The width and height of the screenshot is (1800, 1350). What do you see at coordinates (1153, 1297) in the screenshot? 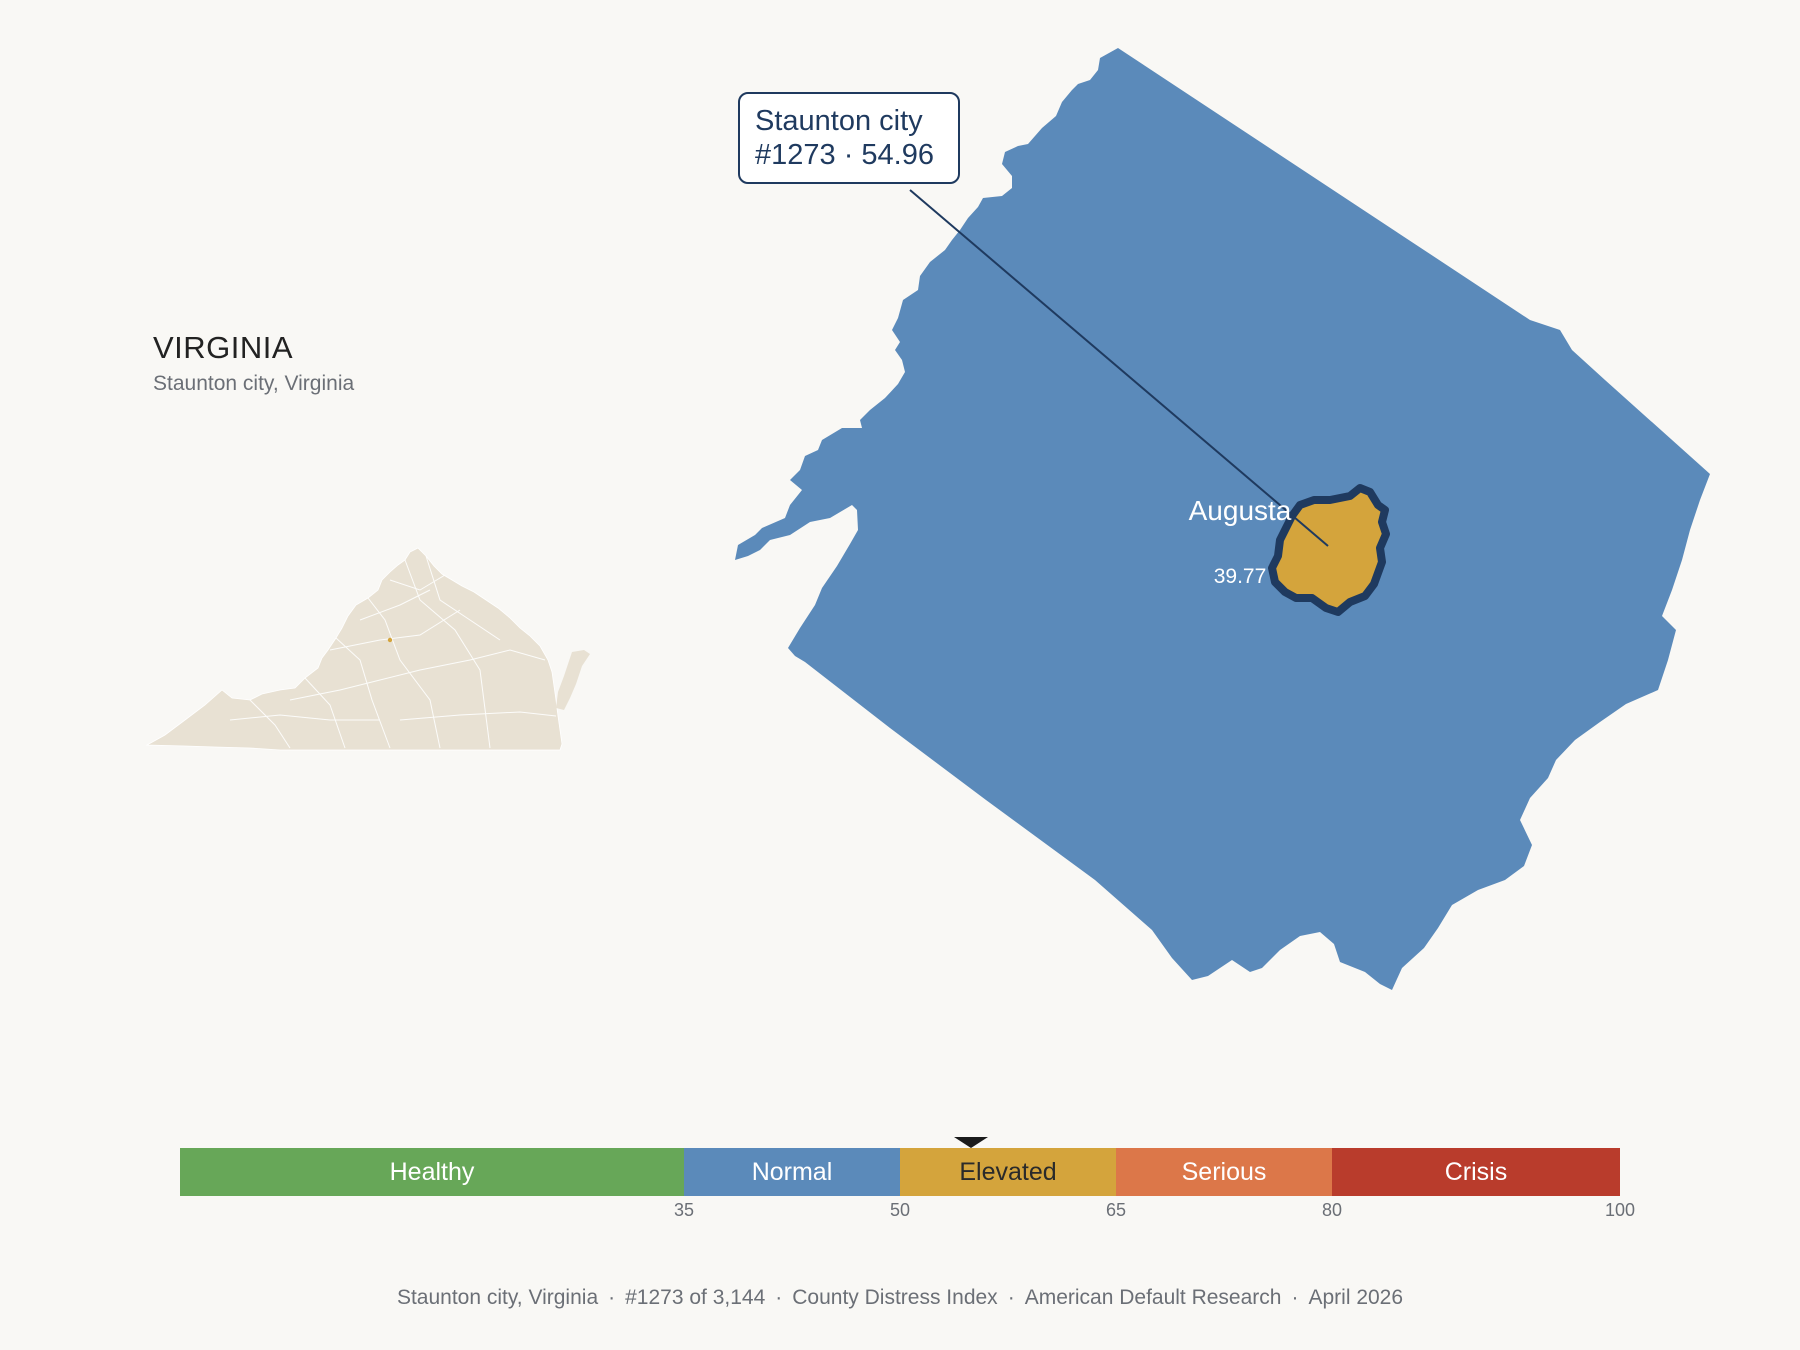
I see `footer-org: American Default Research` at bounding box center [1153, 1297].